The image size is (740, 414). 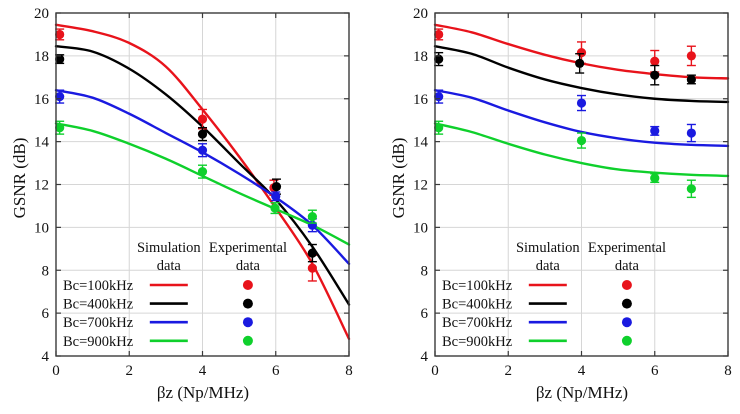 What do you see at coordinates (186, 172) in the screenshot?
I see `points-Bc=900kHz` at bounding box center [186, 172].